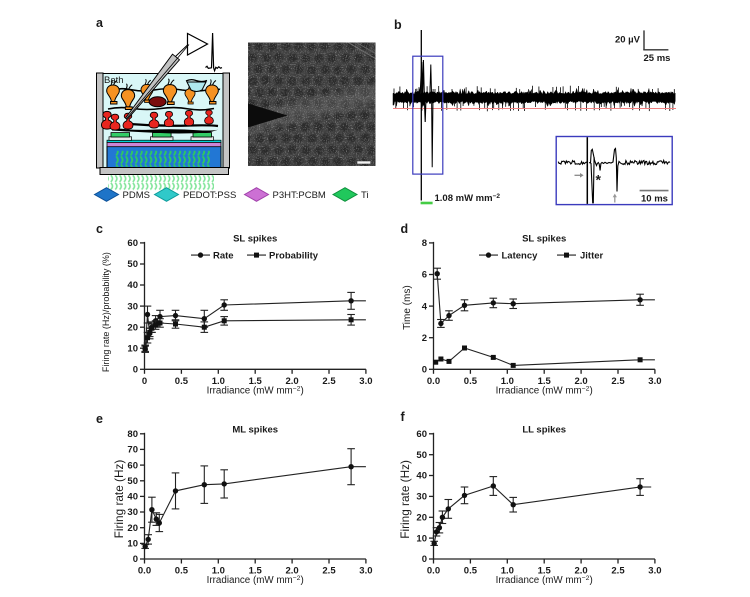 The width and height of the screenshot is (750, 597). Describe the element at coordinates (657, 58) in the screenshot. I see `svg-text: 25 ms` at that location.